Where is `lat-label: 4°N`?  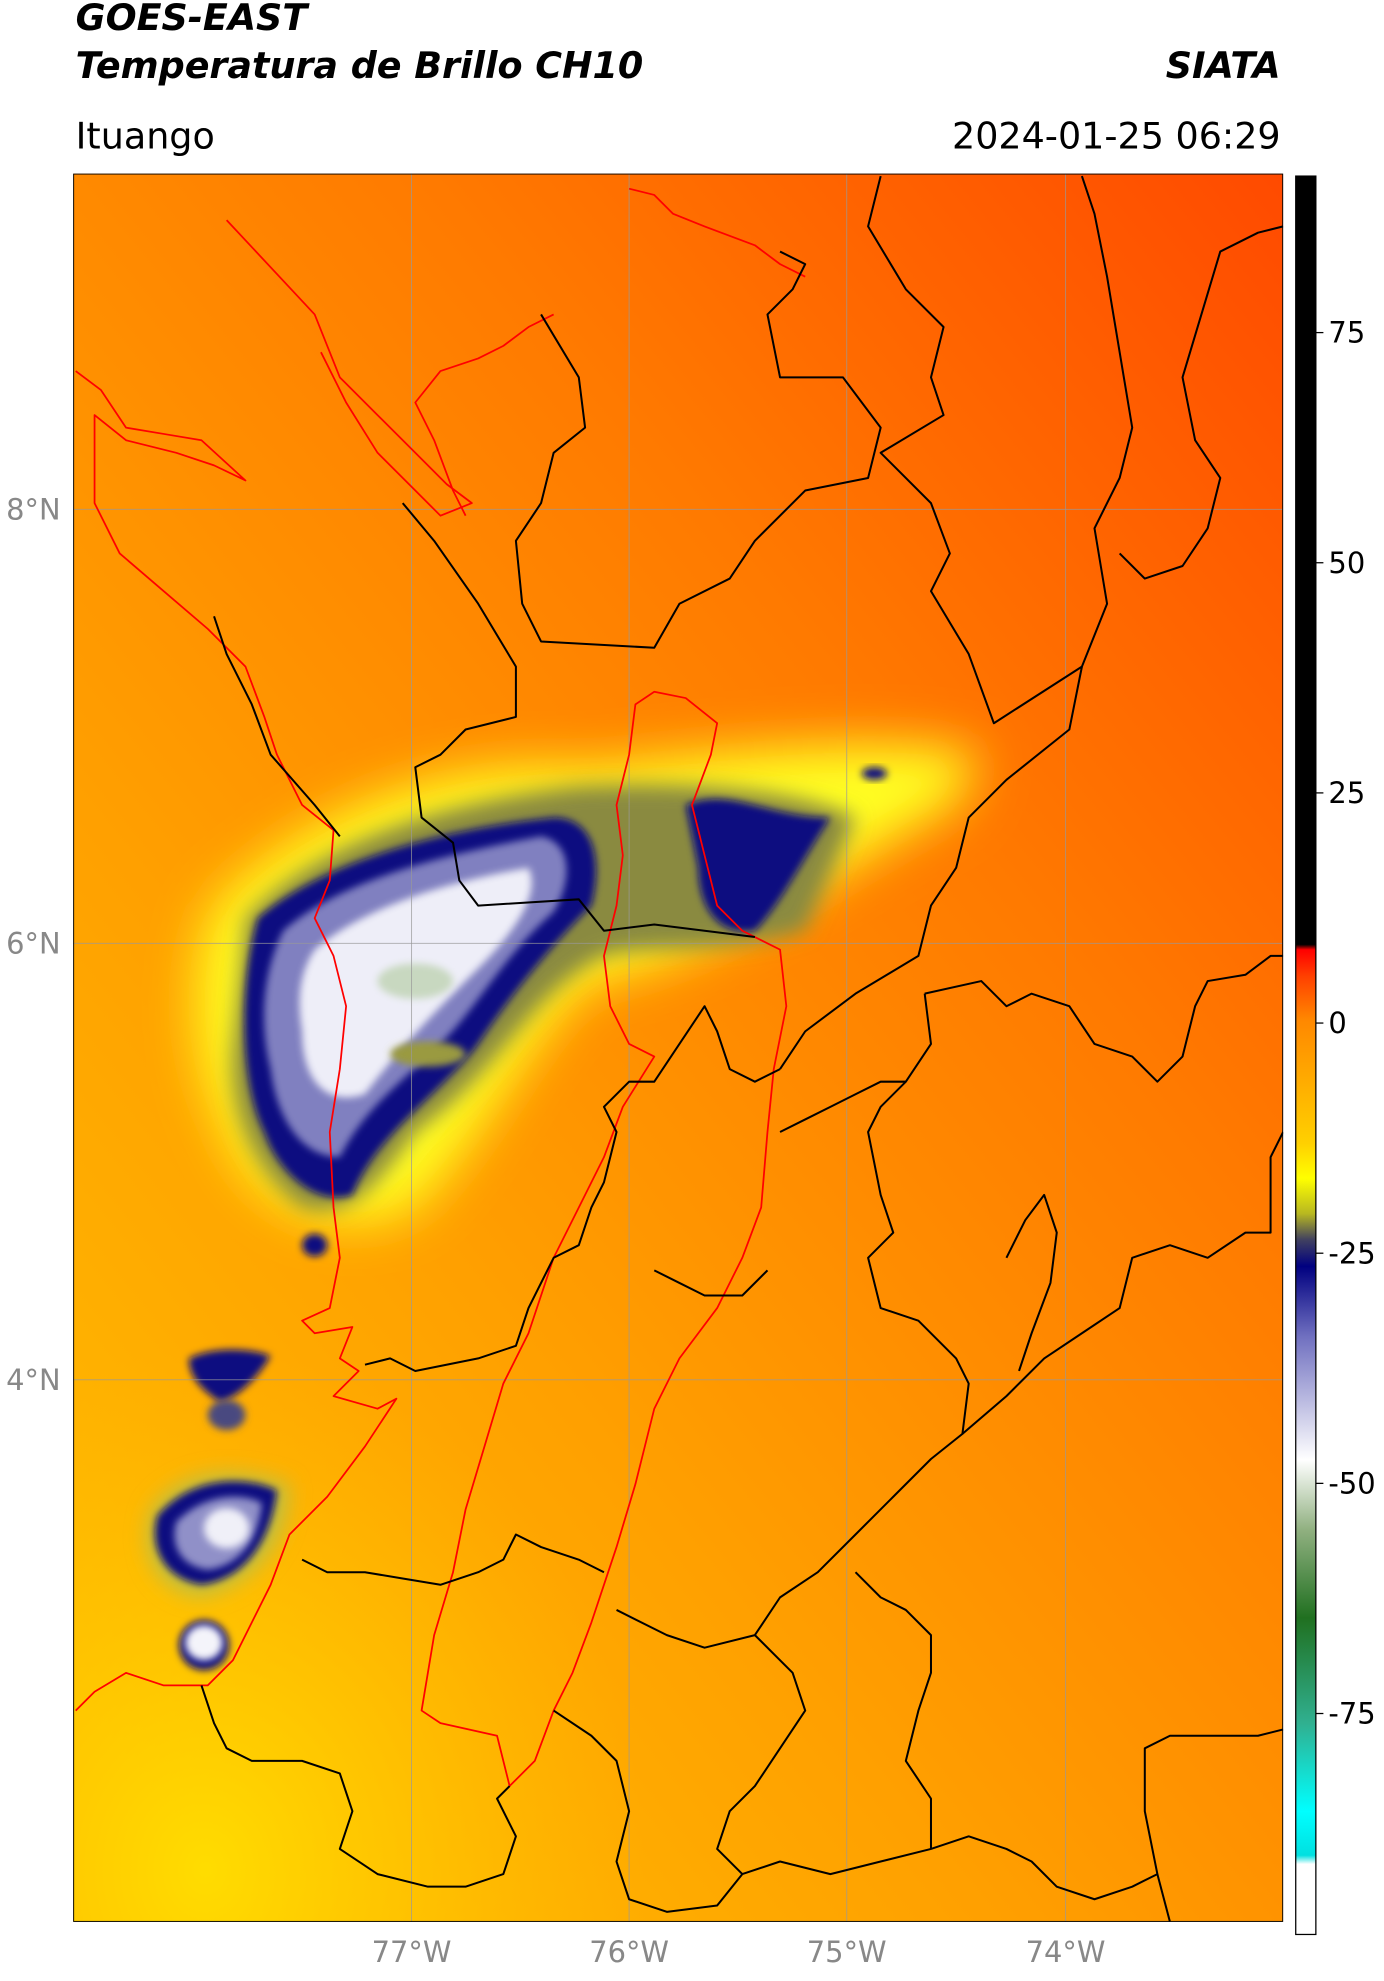 lat-label: 4°N is located at coordinates (33, 1380).